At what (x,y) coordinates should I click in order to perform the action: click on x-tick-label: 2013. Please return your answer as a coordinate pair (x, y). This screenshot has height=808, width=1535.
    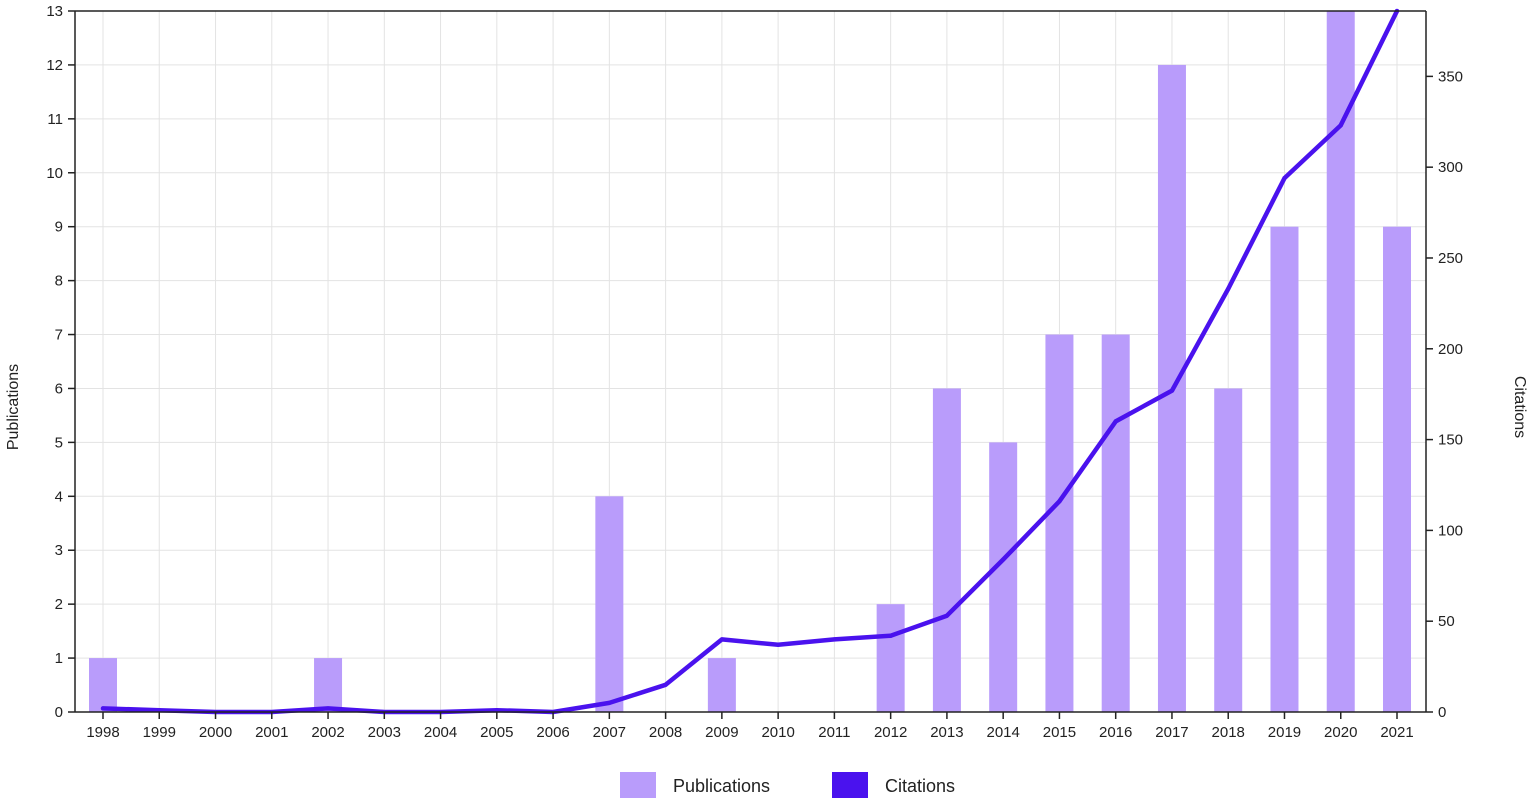
    Looking at the image, I should click on (946, 732).